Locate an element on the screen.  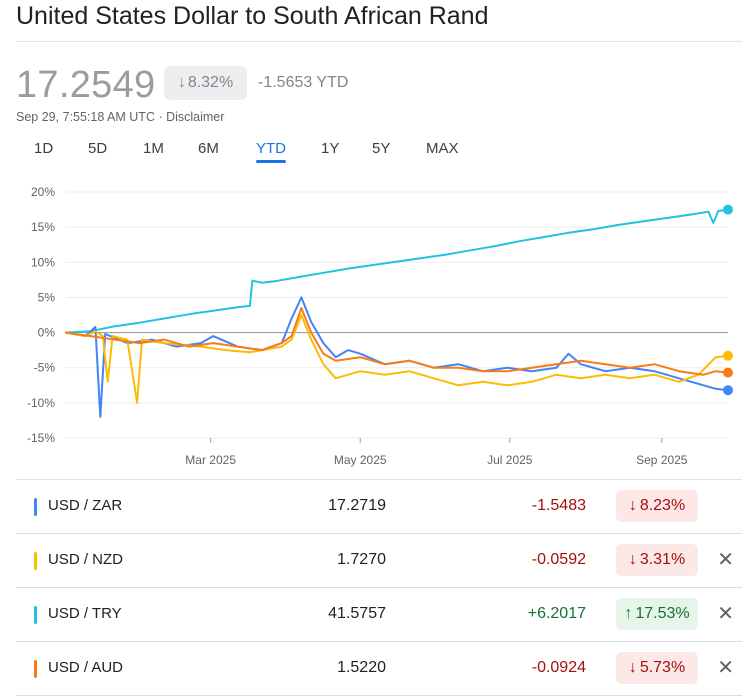
y-tick-label: 0% is located at coordinates (47, 333).